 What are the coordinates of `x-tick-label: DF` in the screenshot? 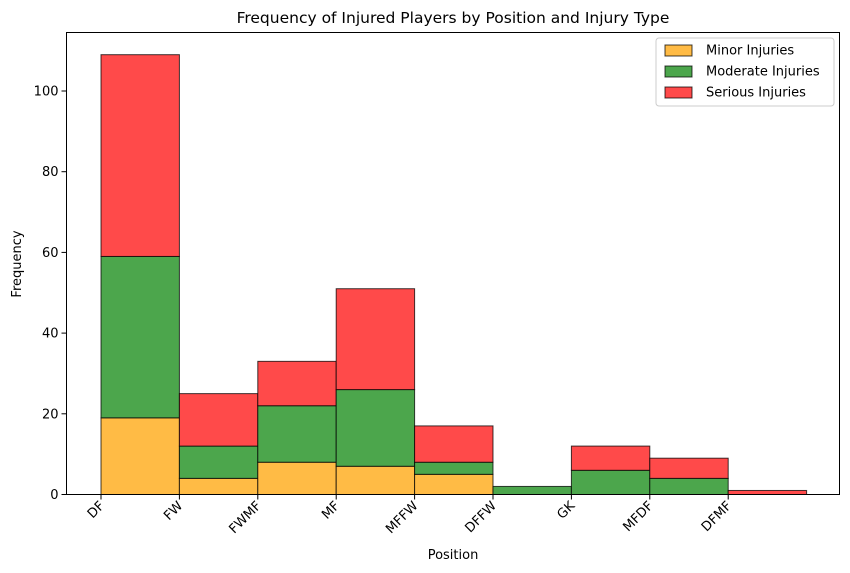 It's located at (96, 510).